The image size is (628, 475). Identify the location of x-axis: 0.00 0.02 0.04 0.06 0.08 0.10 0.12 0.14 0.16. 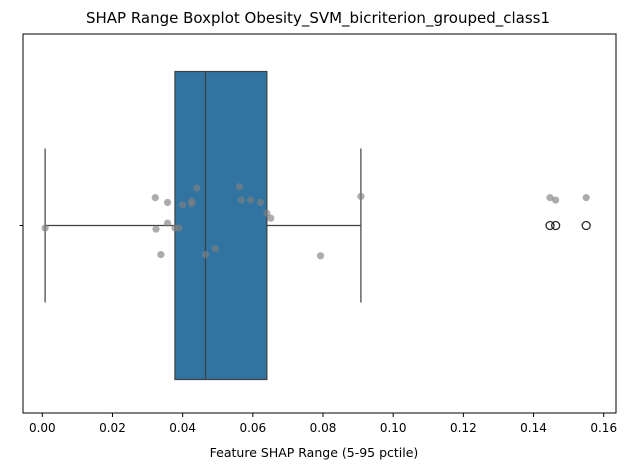
(323, 424).